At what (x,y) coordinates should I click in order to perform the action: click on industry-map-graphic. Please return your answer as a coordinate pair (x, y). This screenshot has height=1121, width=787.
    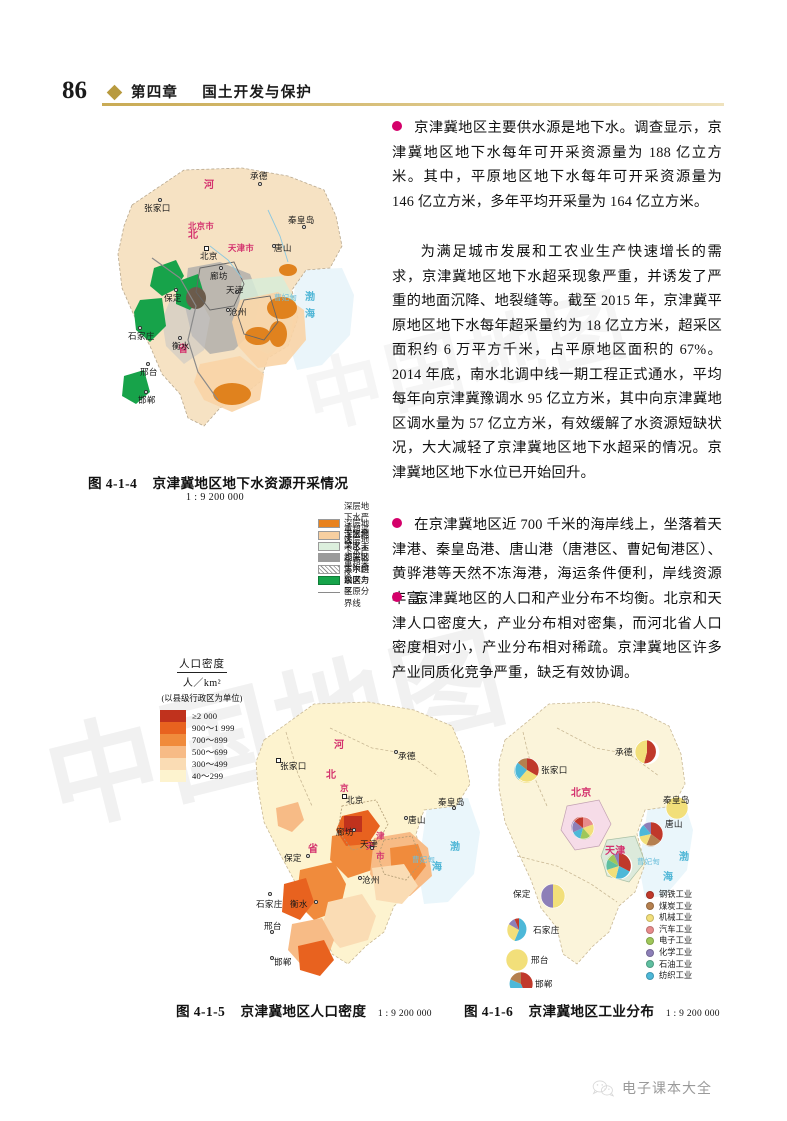
    Looking at the image, I should click on (595, 844).